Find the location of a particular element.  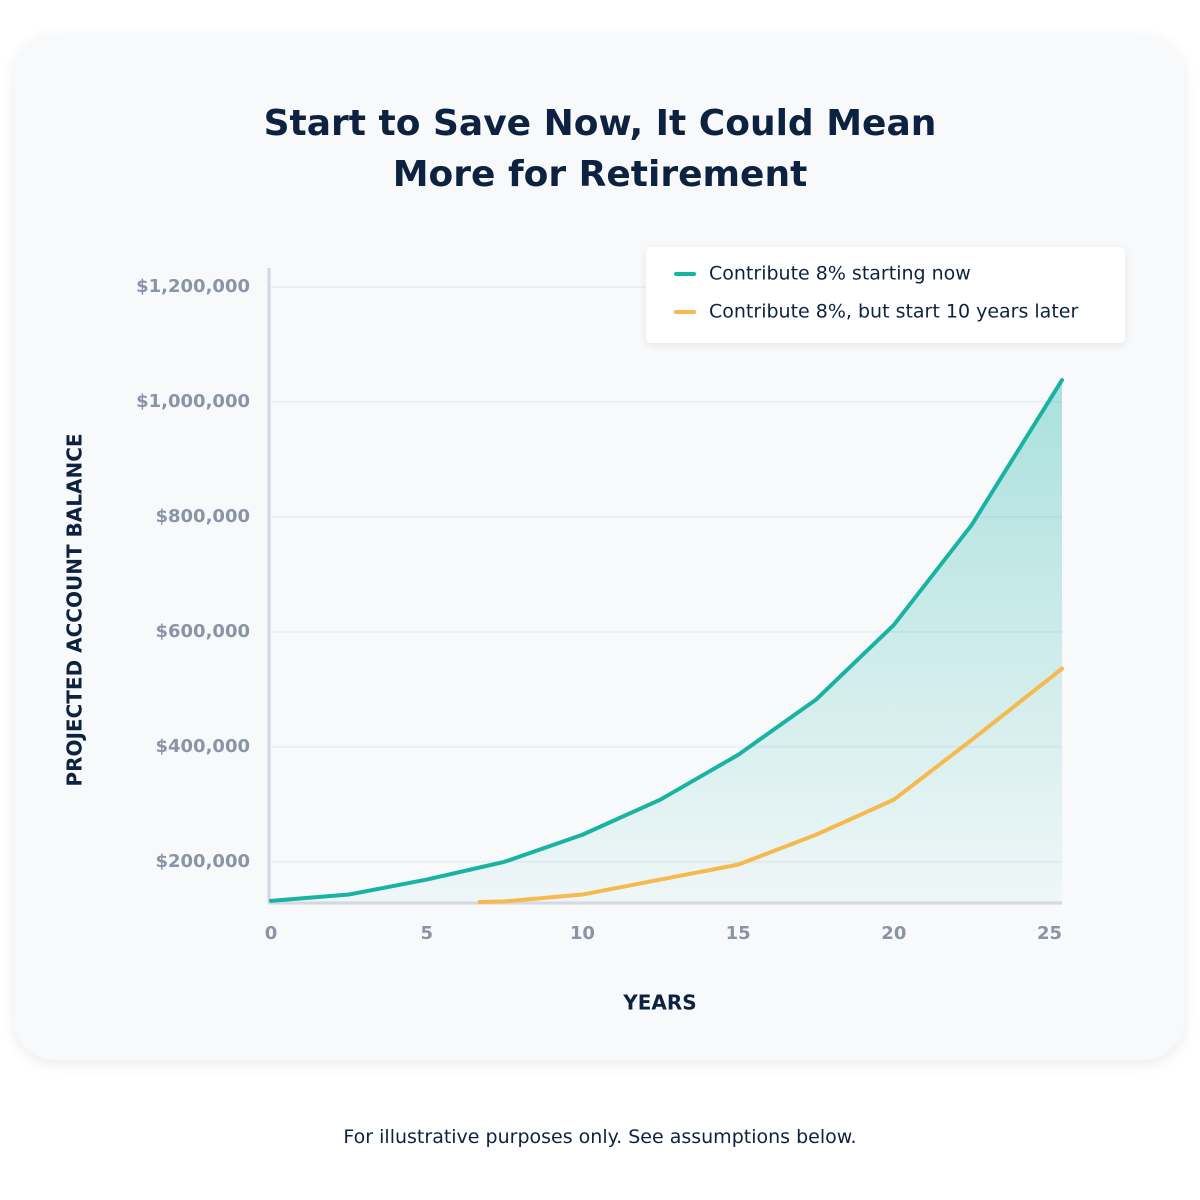

legend-label: Contribute 8%, but start 10 years later is located at coordinates (893, 312).